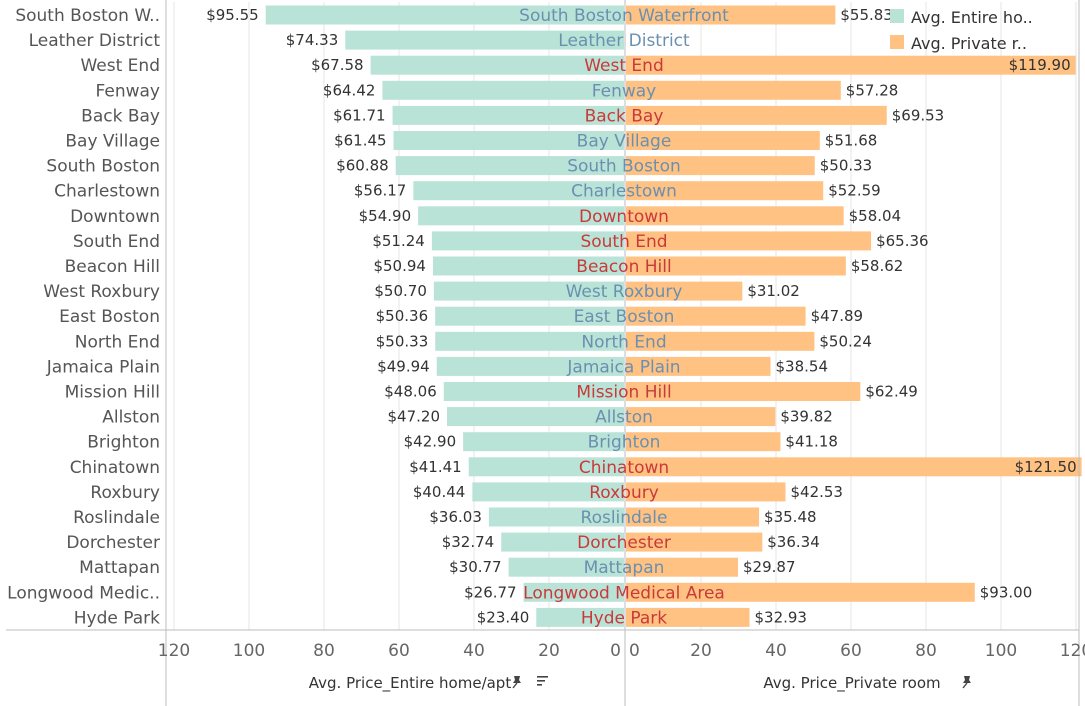  I want to click on overlay-label-north-end: North End, so click(623, 342).